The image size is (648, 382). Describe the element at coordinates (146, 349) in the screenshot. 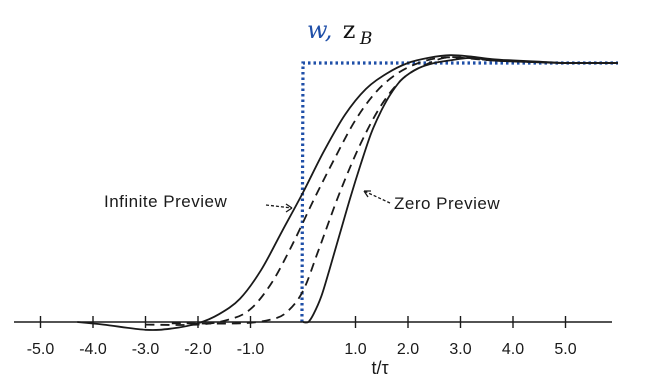

I see `x-tick-label: -3.0` at that location.